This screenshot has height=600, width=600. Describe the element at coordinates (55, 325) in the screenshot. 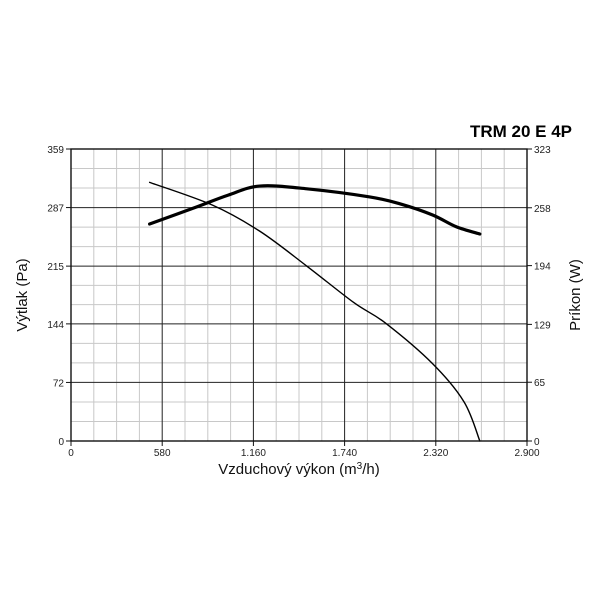

I see `y-left-tick-label: 144` at that location.